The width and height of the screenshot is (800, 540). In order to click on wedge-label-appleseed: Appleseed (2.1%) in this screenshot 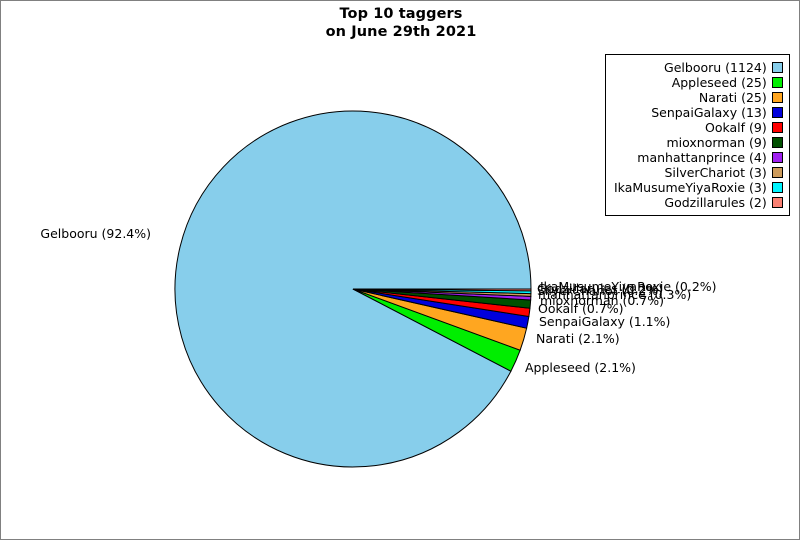, I will do `click(580, 367)`.